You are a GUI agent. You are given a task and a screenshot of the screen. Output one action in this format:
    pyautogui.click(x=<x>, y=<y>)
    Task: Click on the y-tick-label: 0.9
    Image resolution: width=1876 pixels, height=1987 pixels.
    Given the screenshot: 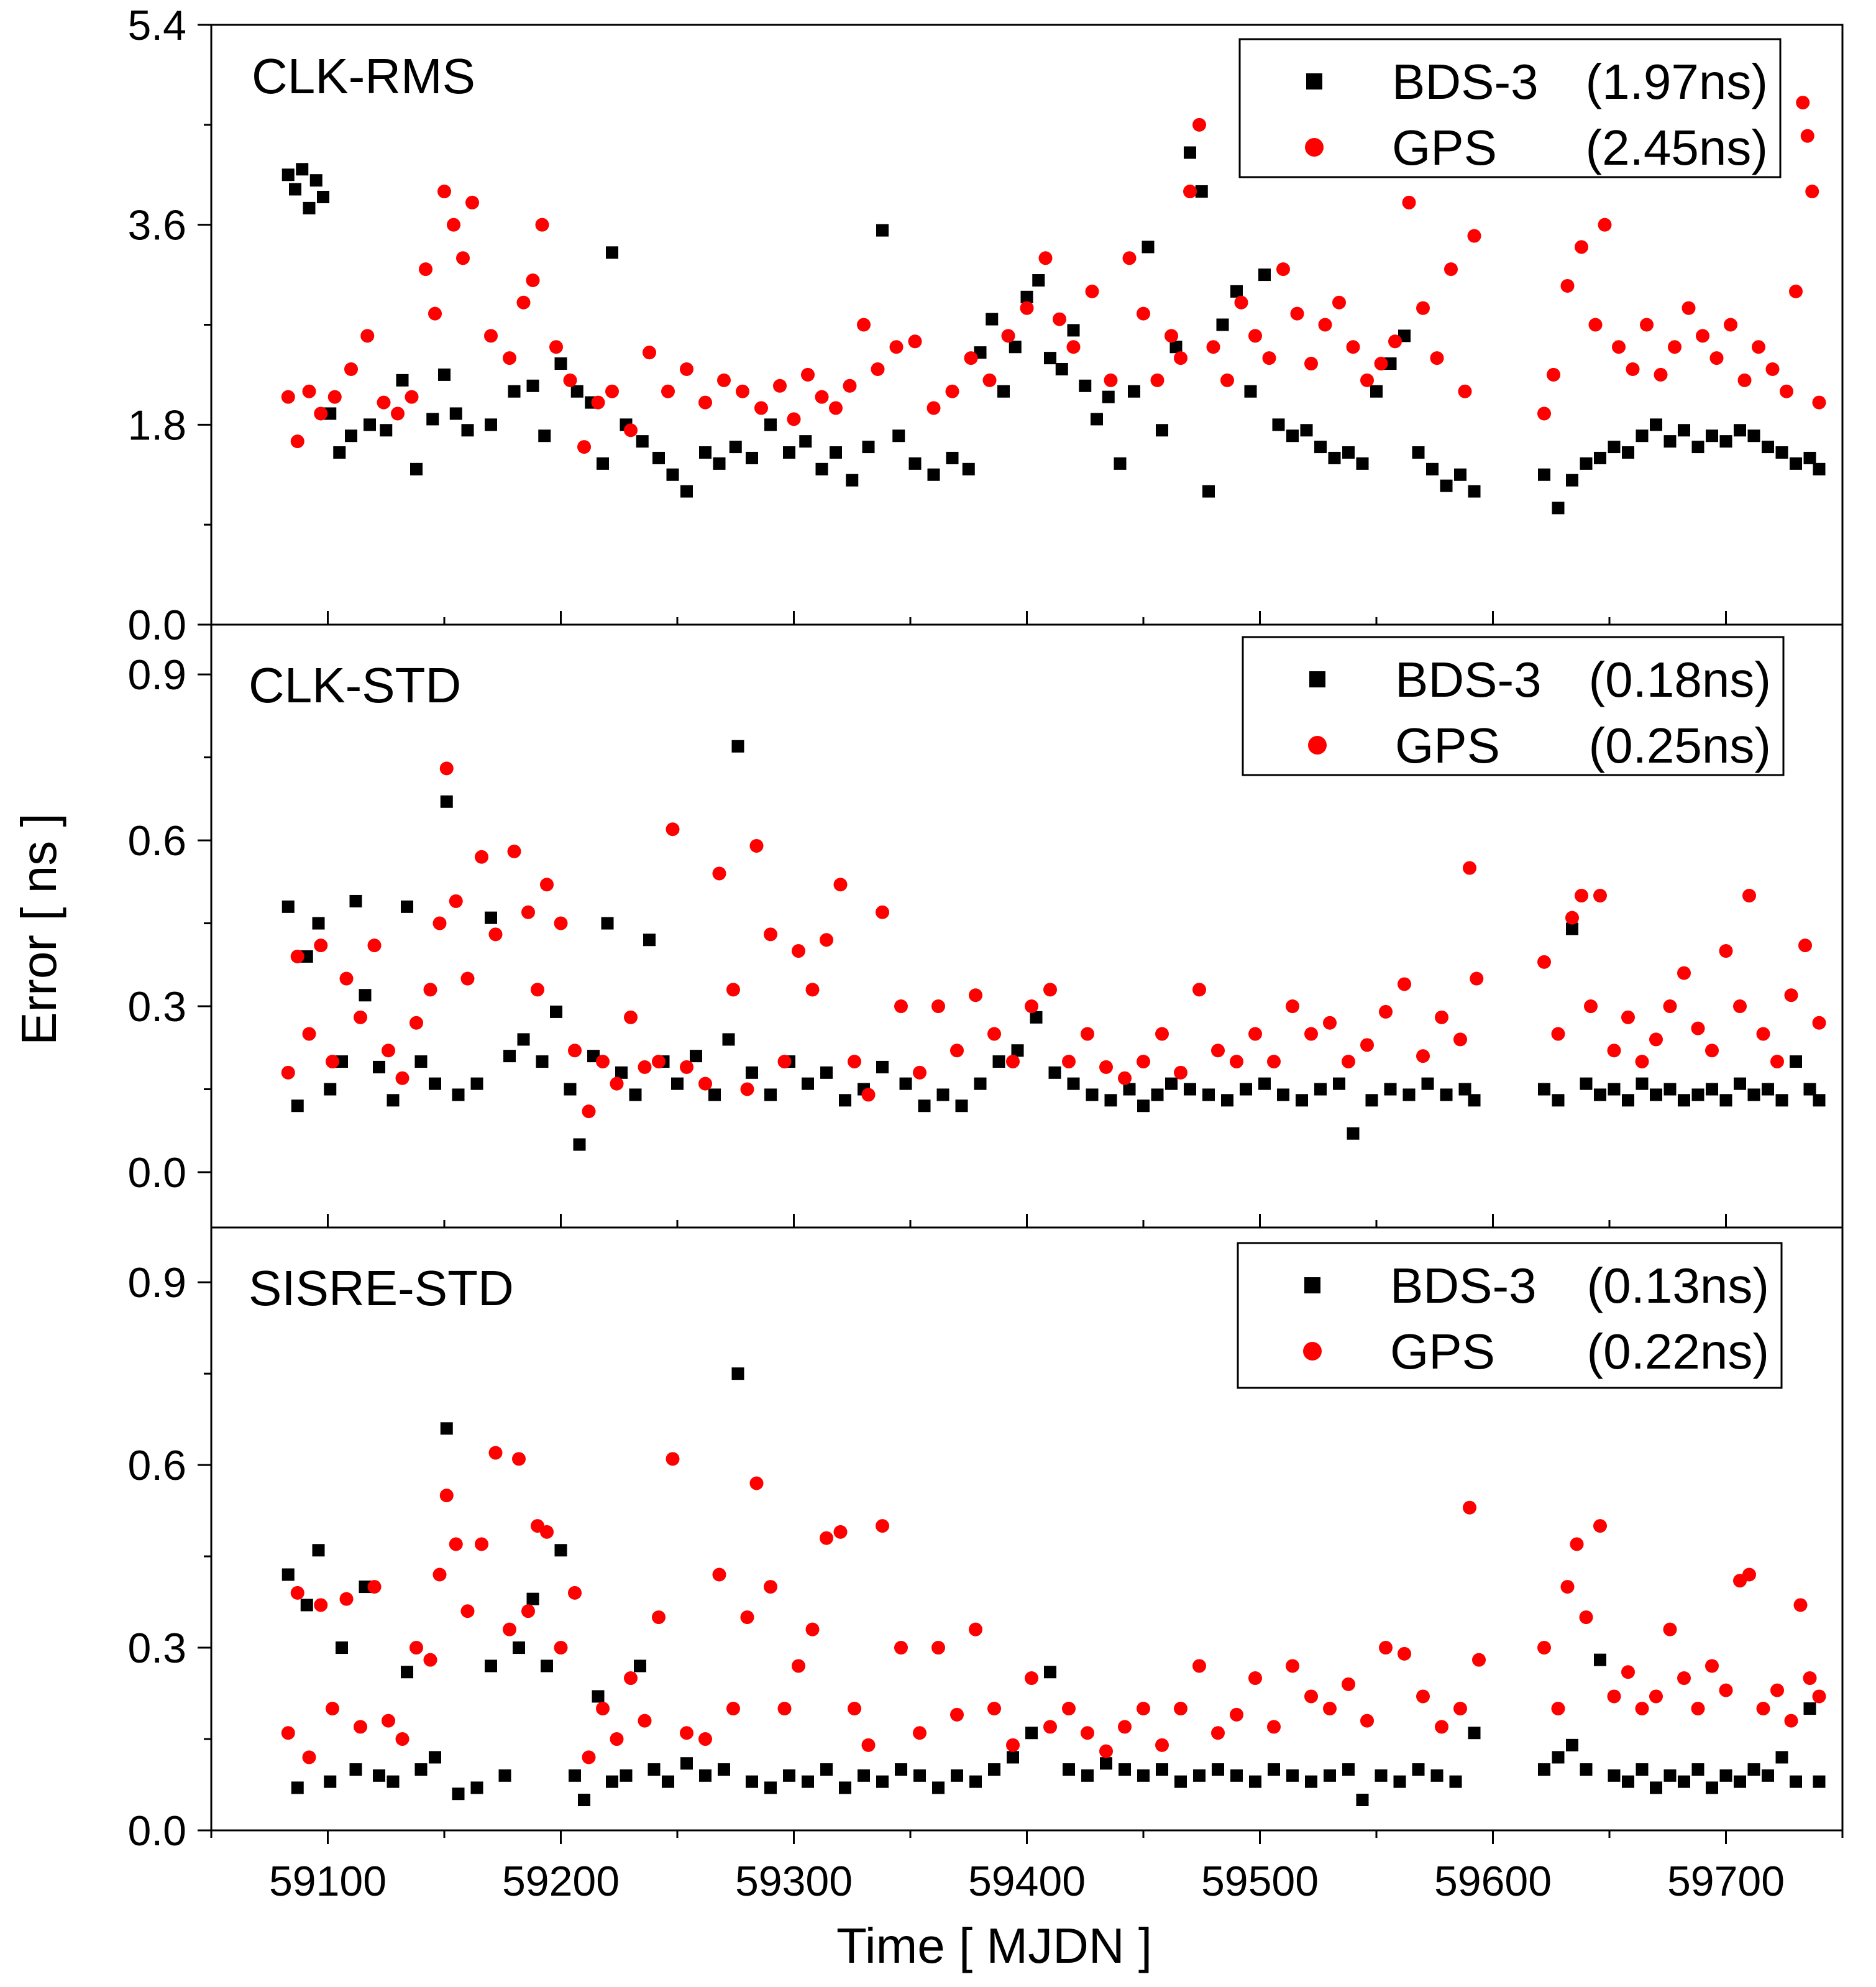 What is the action you would take?
    pyautogui.click(x=157, y=1282)
    